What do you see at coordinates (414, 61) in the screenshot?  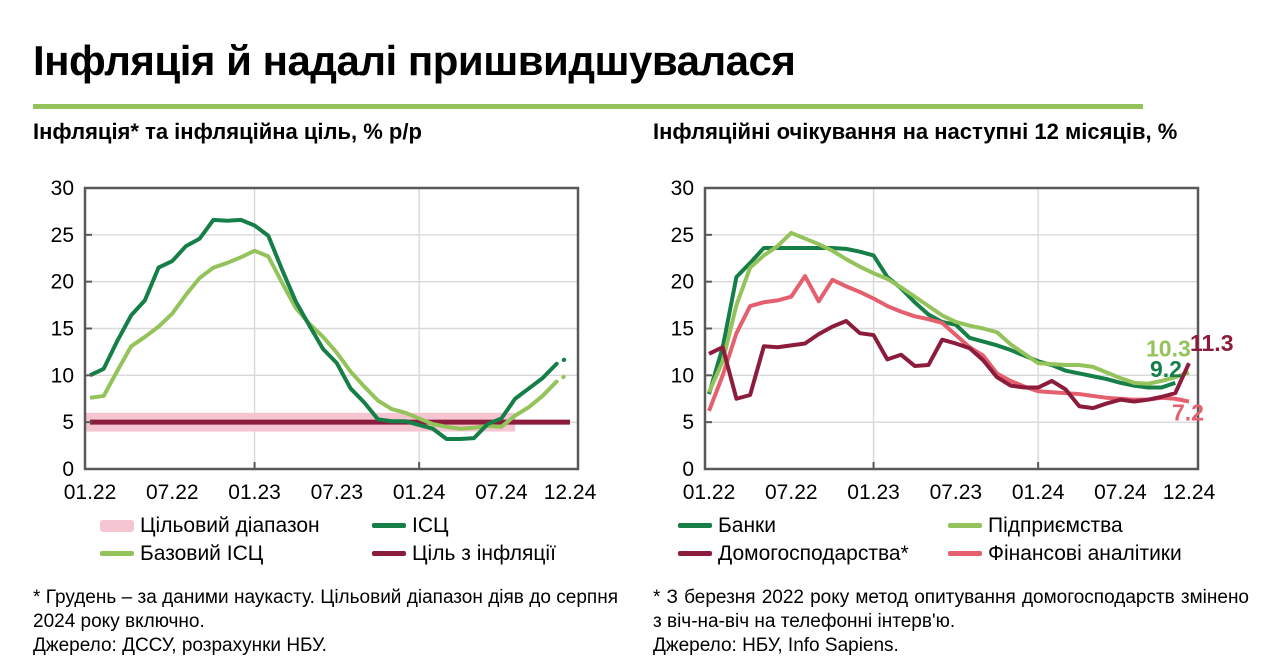 I see `page-title: Інфляція й надалі пришвидшувалася` at bounding box center [414, 61].